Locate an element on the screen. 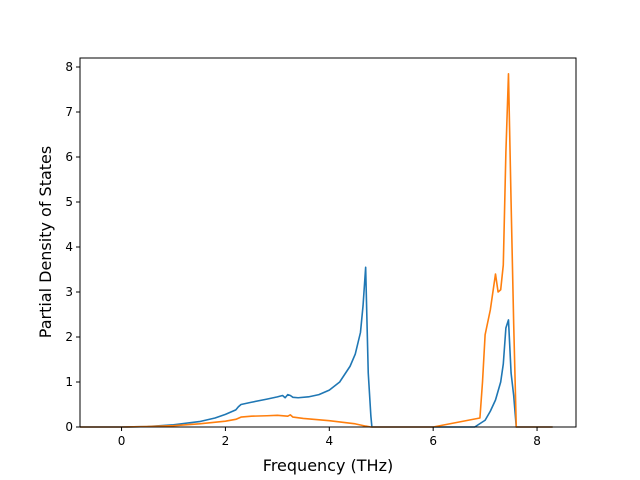 This screenshot has height=480, width=640. y-tick-label: 2 is located at coordinates (69, 337).